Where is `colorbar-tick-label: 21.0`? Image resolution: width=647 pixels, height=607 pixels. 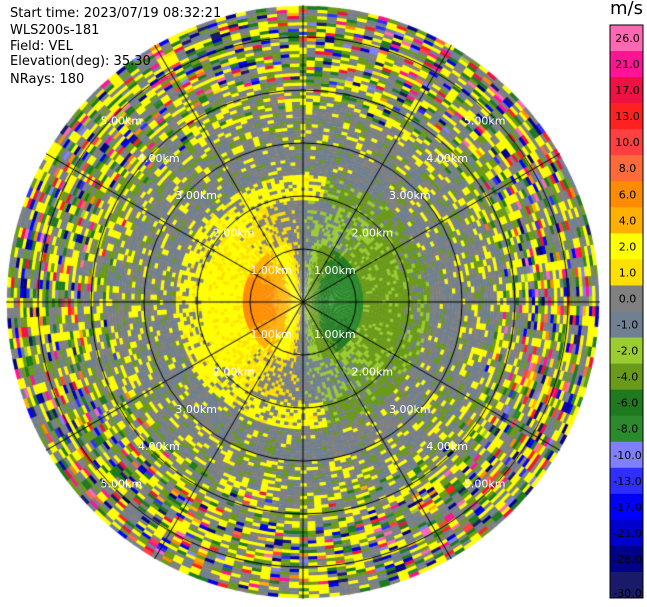 colorbar-tick-label: 21.0 is located at coordinates (627, 64).